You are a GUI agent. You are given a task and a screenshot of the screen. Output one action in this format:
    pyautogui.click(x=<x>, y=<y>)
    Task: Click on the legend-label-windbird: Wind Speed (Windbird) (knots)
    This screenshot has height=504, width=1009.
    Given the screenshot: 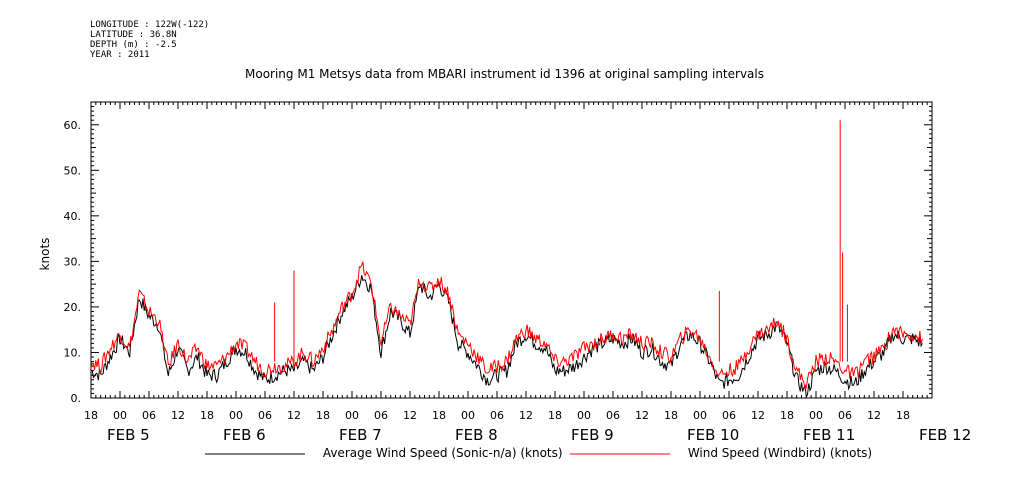 What is the action you would take?
    pyautogui.click(x=780, y=453)
    